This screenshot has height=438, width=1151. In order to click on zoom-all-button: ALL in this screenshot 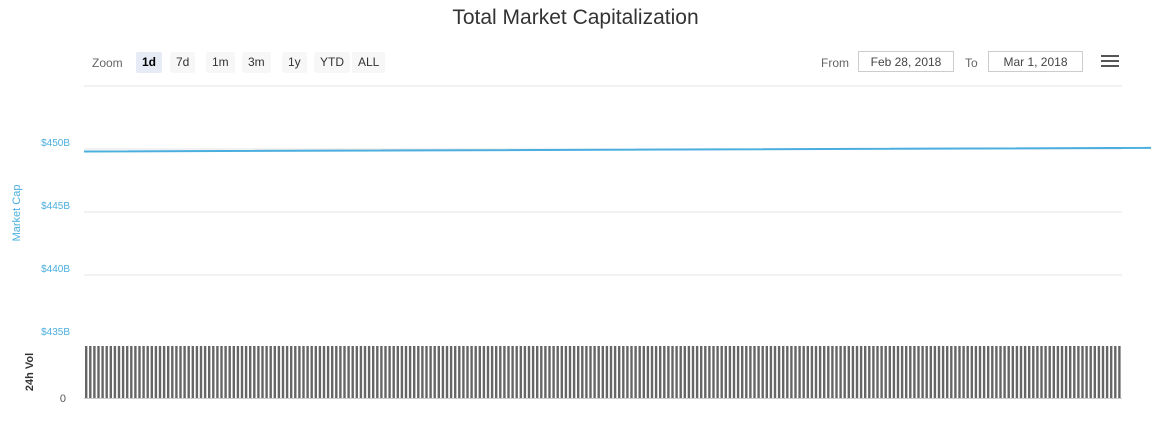, I will do `click(369, 62)`.